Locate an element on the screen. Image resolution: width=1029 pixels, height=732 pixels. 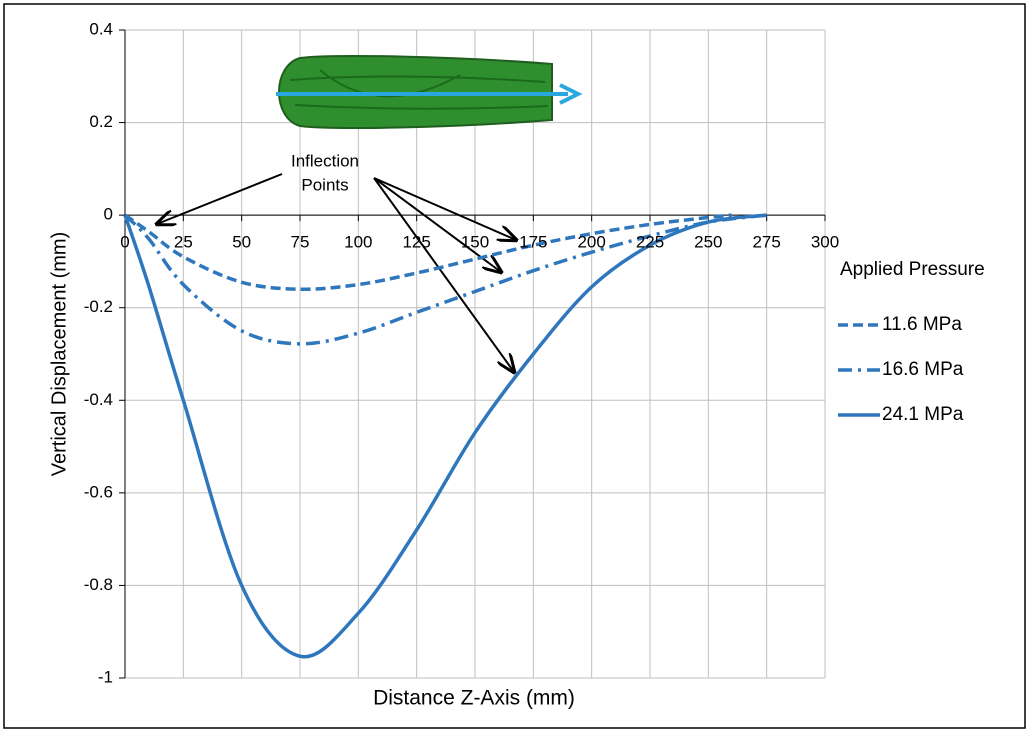
x-tick-label: 275 is located at coordinates (766, 242).